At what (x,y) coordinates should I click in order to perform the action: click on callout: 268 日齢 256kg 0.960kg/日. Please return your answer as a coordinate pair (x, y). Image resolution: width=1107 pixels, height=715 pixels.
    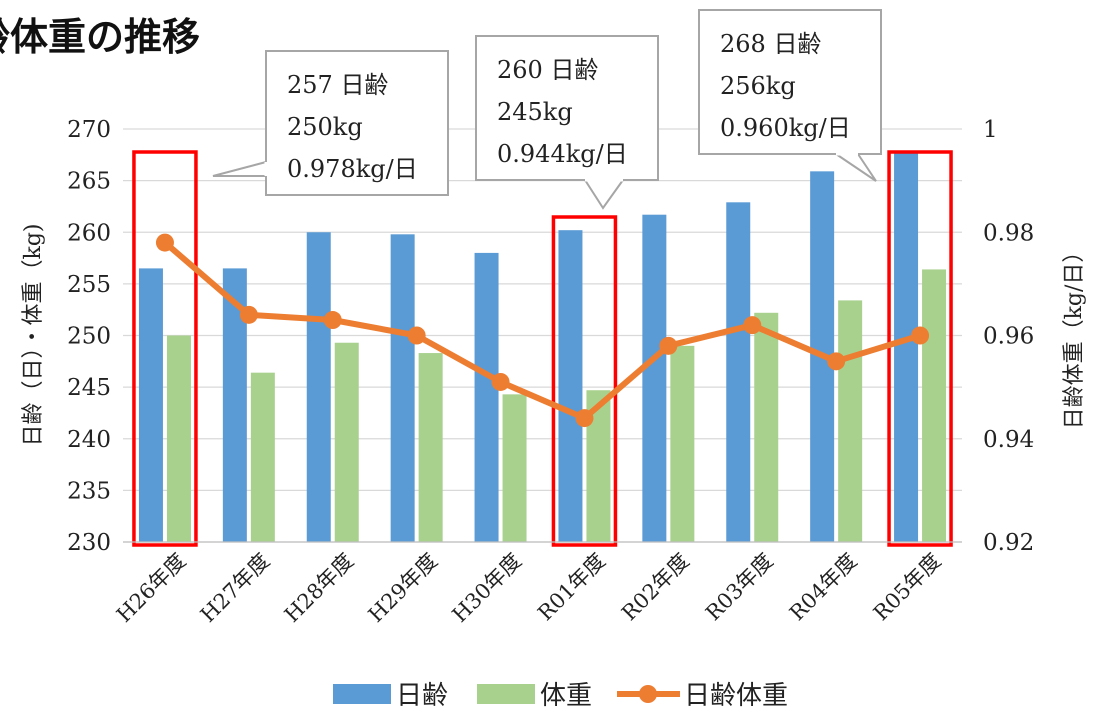
    Looking at the image, I should click on (790, 95).